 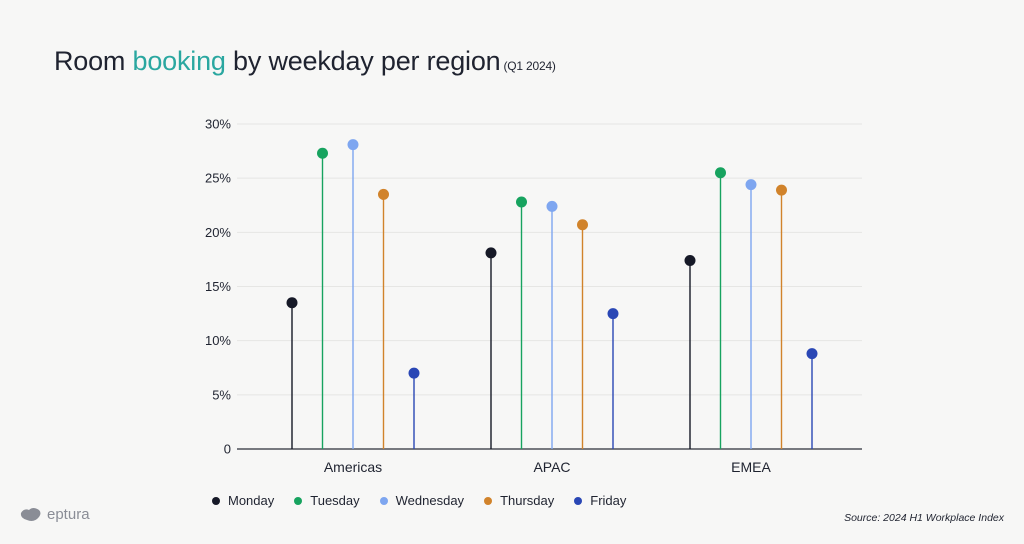 What do you see at coordinates (430, 500) in the screenshot?
I see `legend-label-wednesday: Wednesday` at bounding box center [430, 500].